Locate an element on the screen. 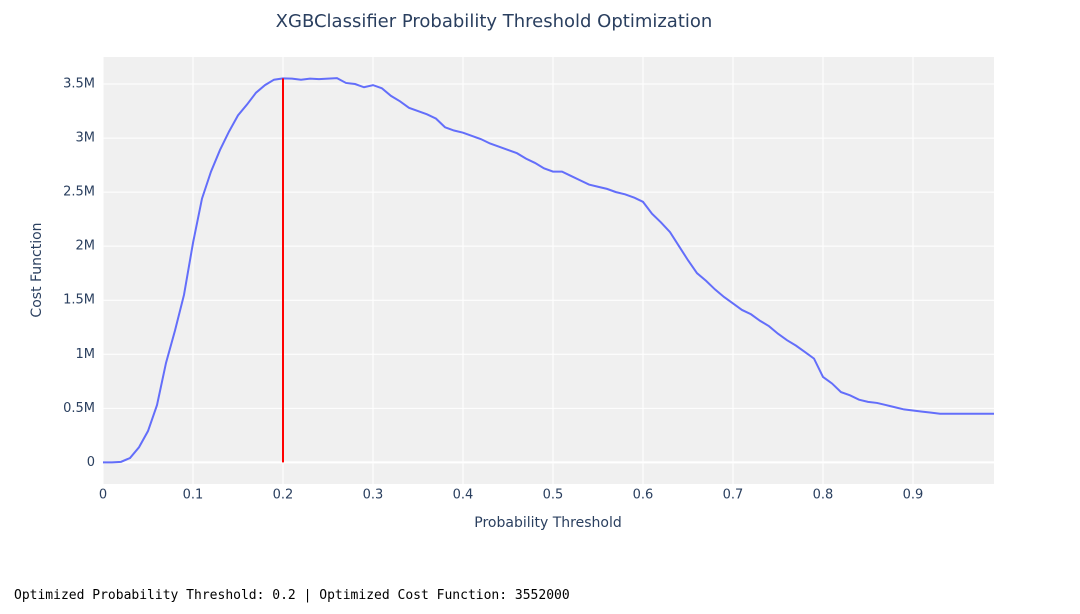  y-tick-label: 3.5M is located at coordinates (79, 84).